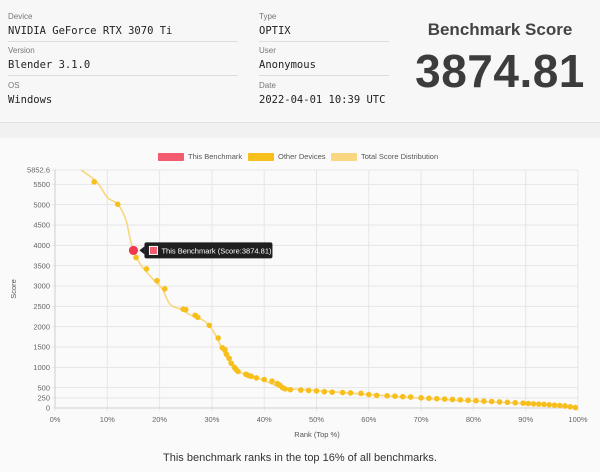  What do you see at coordinates (267, 50) in the screenshot?
I see `user-label: User` at bounding box center [267, 50].